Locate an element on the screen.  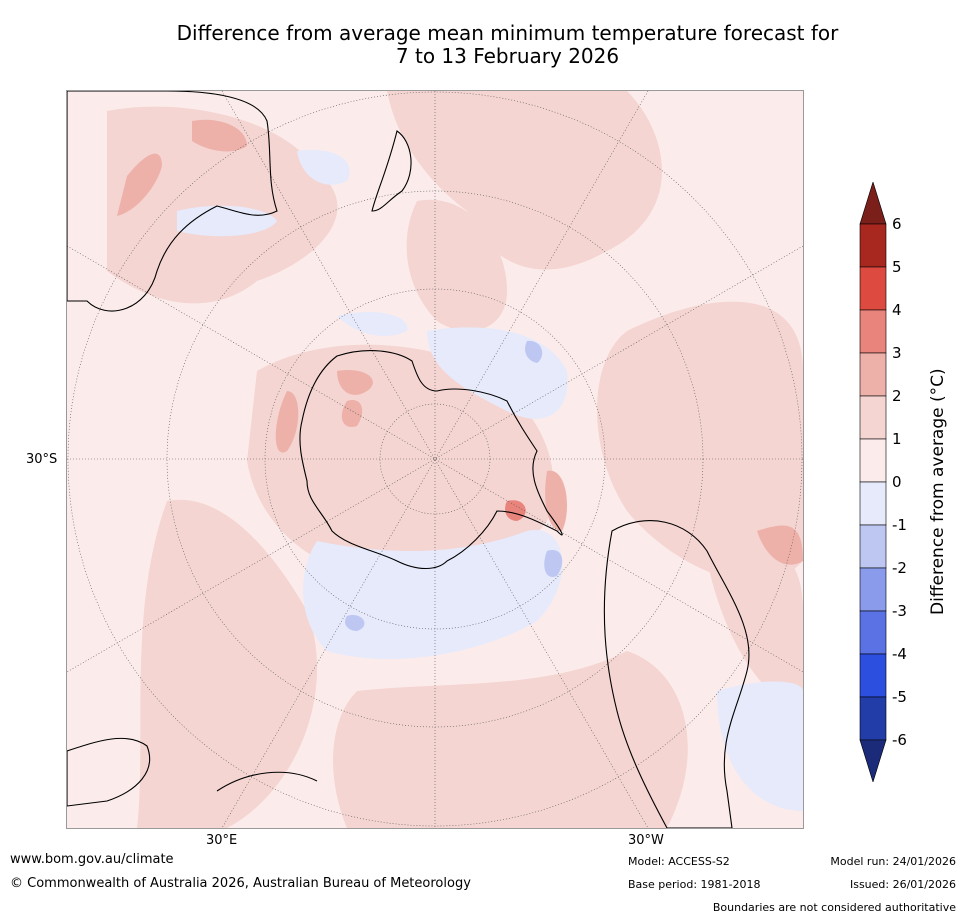
footer-base-period: Base period: 1981-2018 is located at coordinates (694, 884).